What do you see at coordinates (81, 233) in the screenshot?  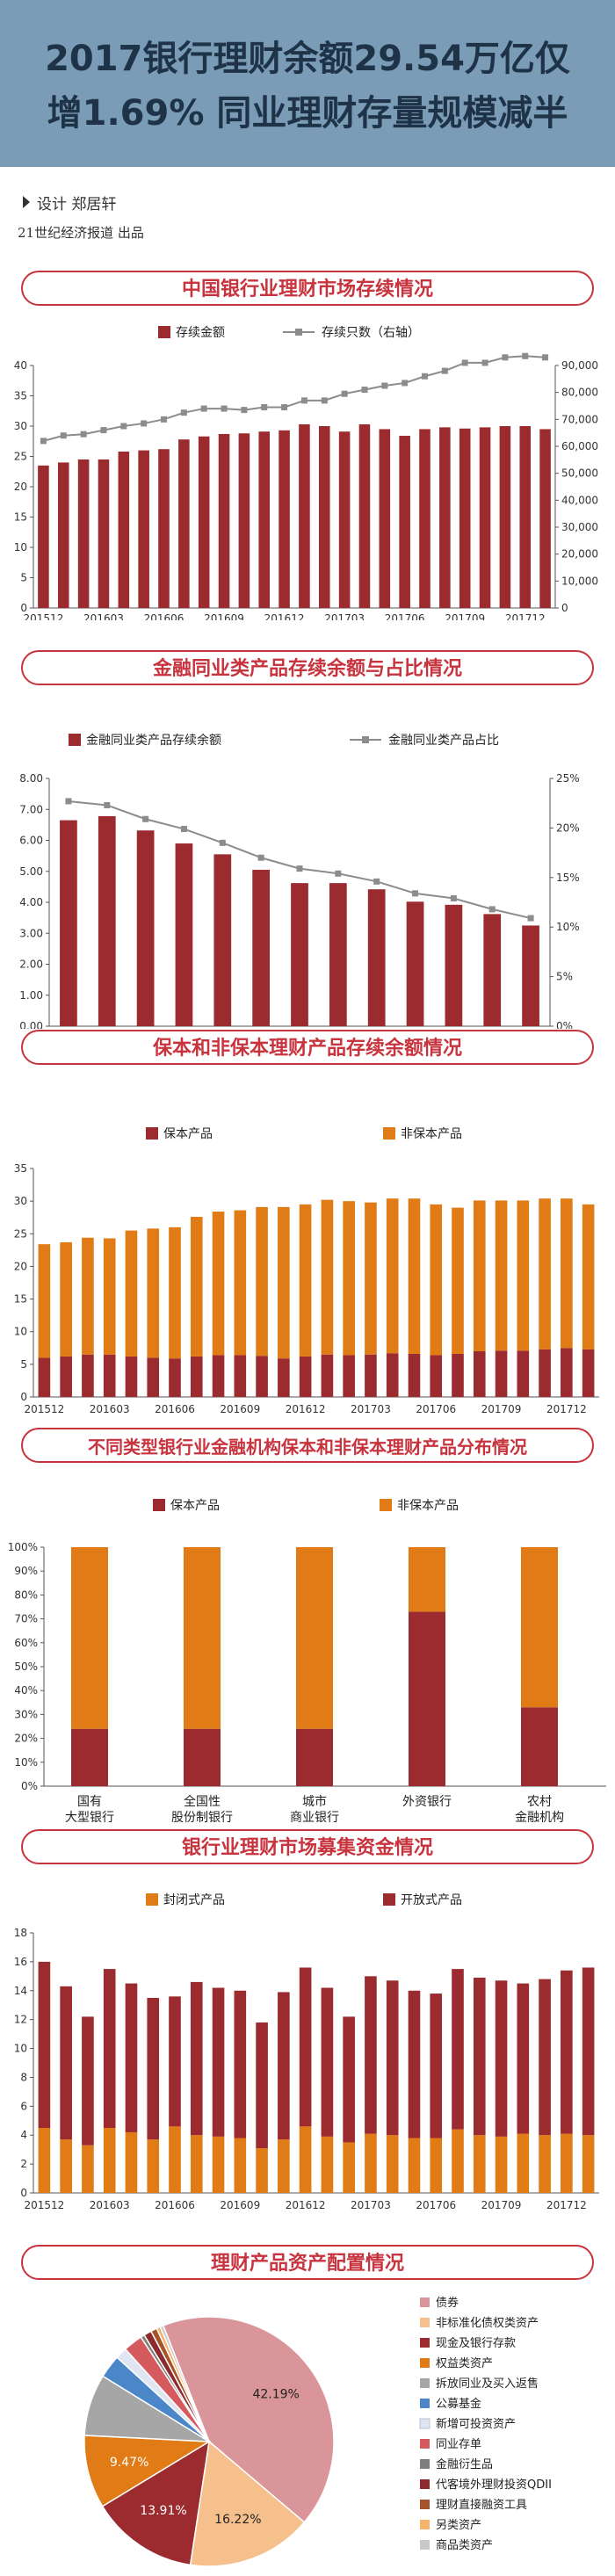 I see `source-credit: 21世纪经济报道 出品` at bounding box center [81, 233].